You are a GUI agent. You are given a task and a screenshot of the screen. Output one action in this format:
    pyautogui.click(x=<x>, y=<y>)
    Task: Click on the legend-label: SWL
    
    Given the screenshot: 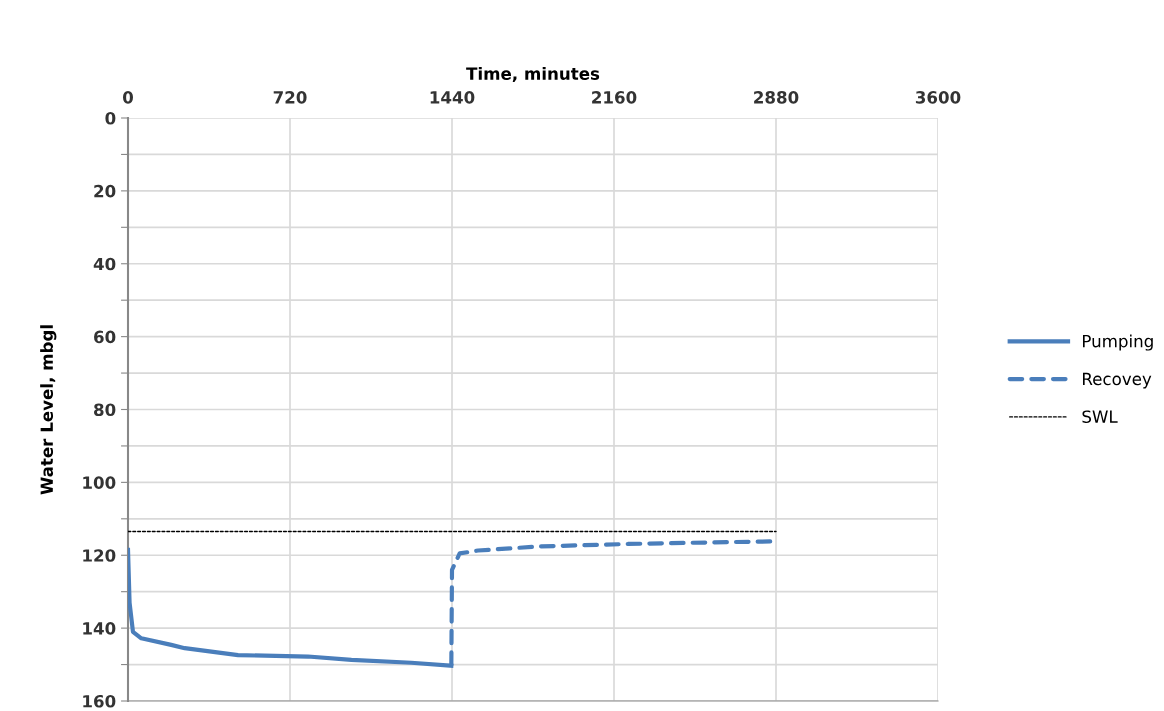 What is the action you would take?
    pyautogui.click(x=1100, y=416)
    